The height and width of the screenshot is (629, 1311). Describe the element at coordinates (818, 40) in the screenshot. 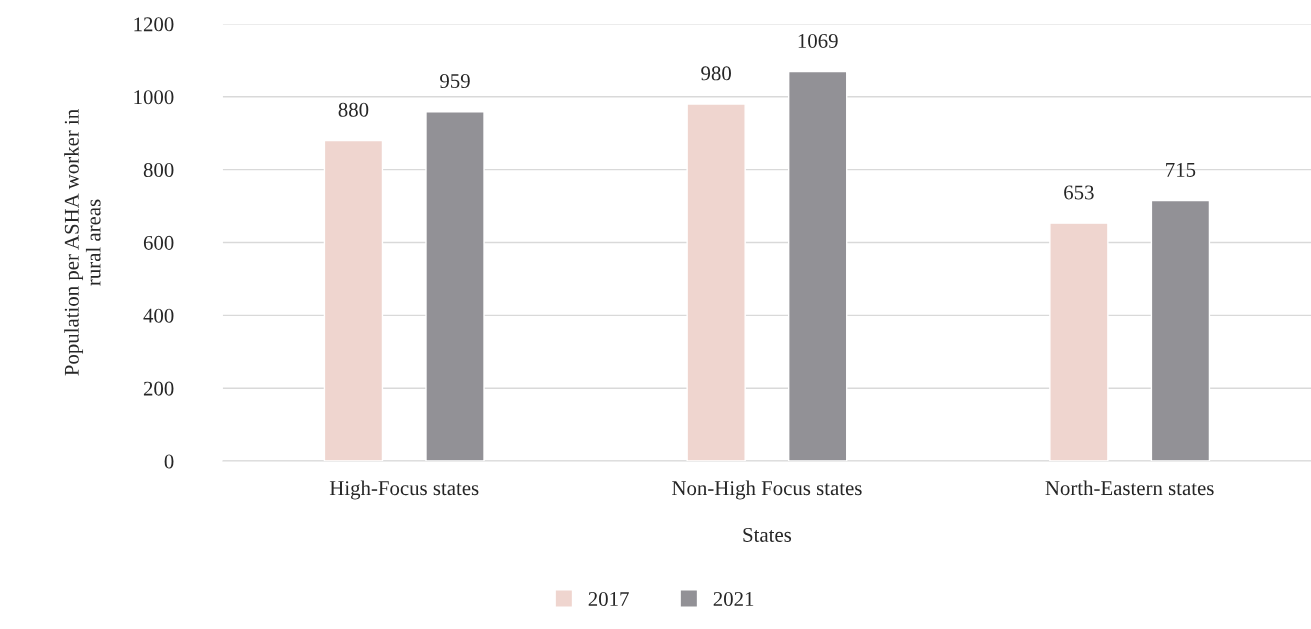

I see `data-label: 1069` at that location.